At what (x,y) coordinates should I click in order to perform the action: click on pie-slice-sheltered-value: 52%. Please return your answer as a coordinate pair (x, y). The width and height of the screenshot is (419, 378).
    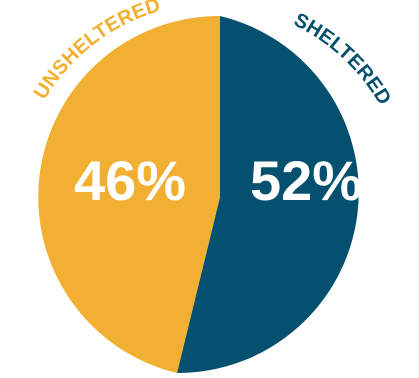
    Looking at the image, I should click on (306, 180).